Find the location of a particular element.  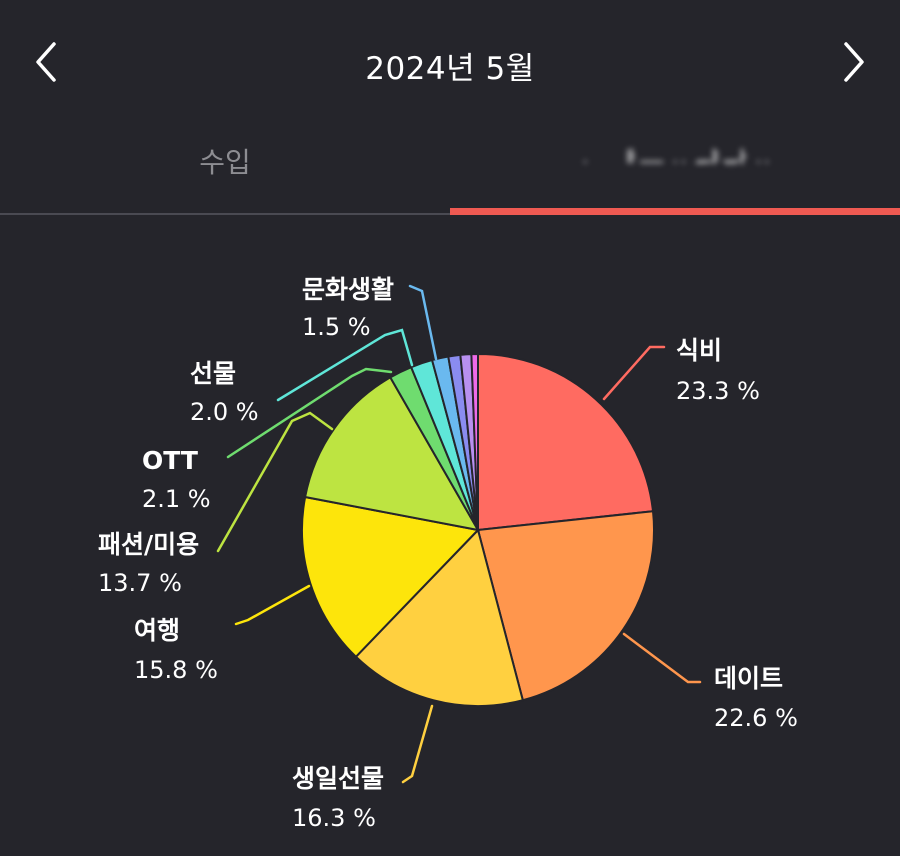

active-tab-indicator is located at coordinates (675, 211).